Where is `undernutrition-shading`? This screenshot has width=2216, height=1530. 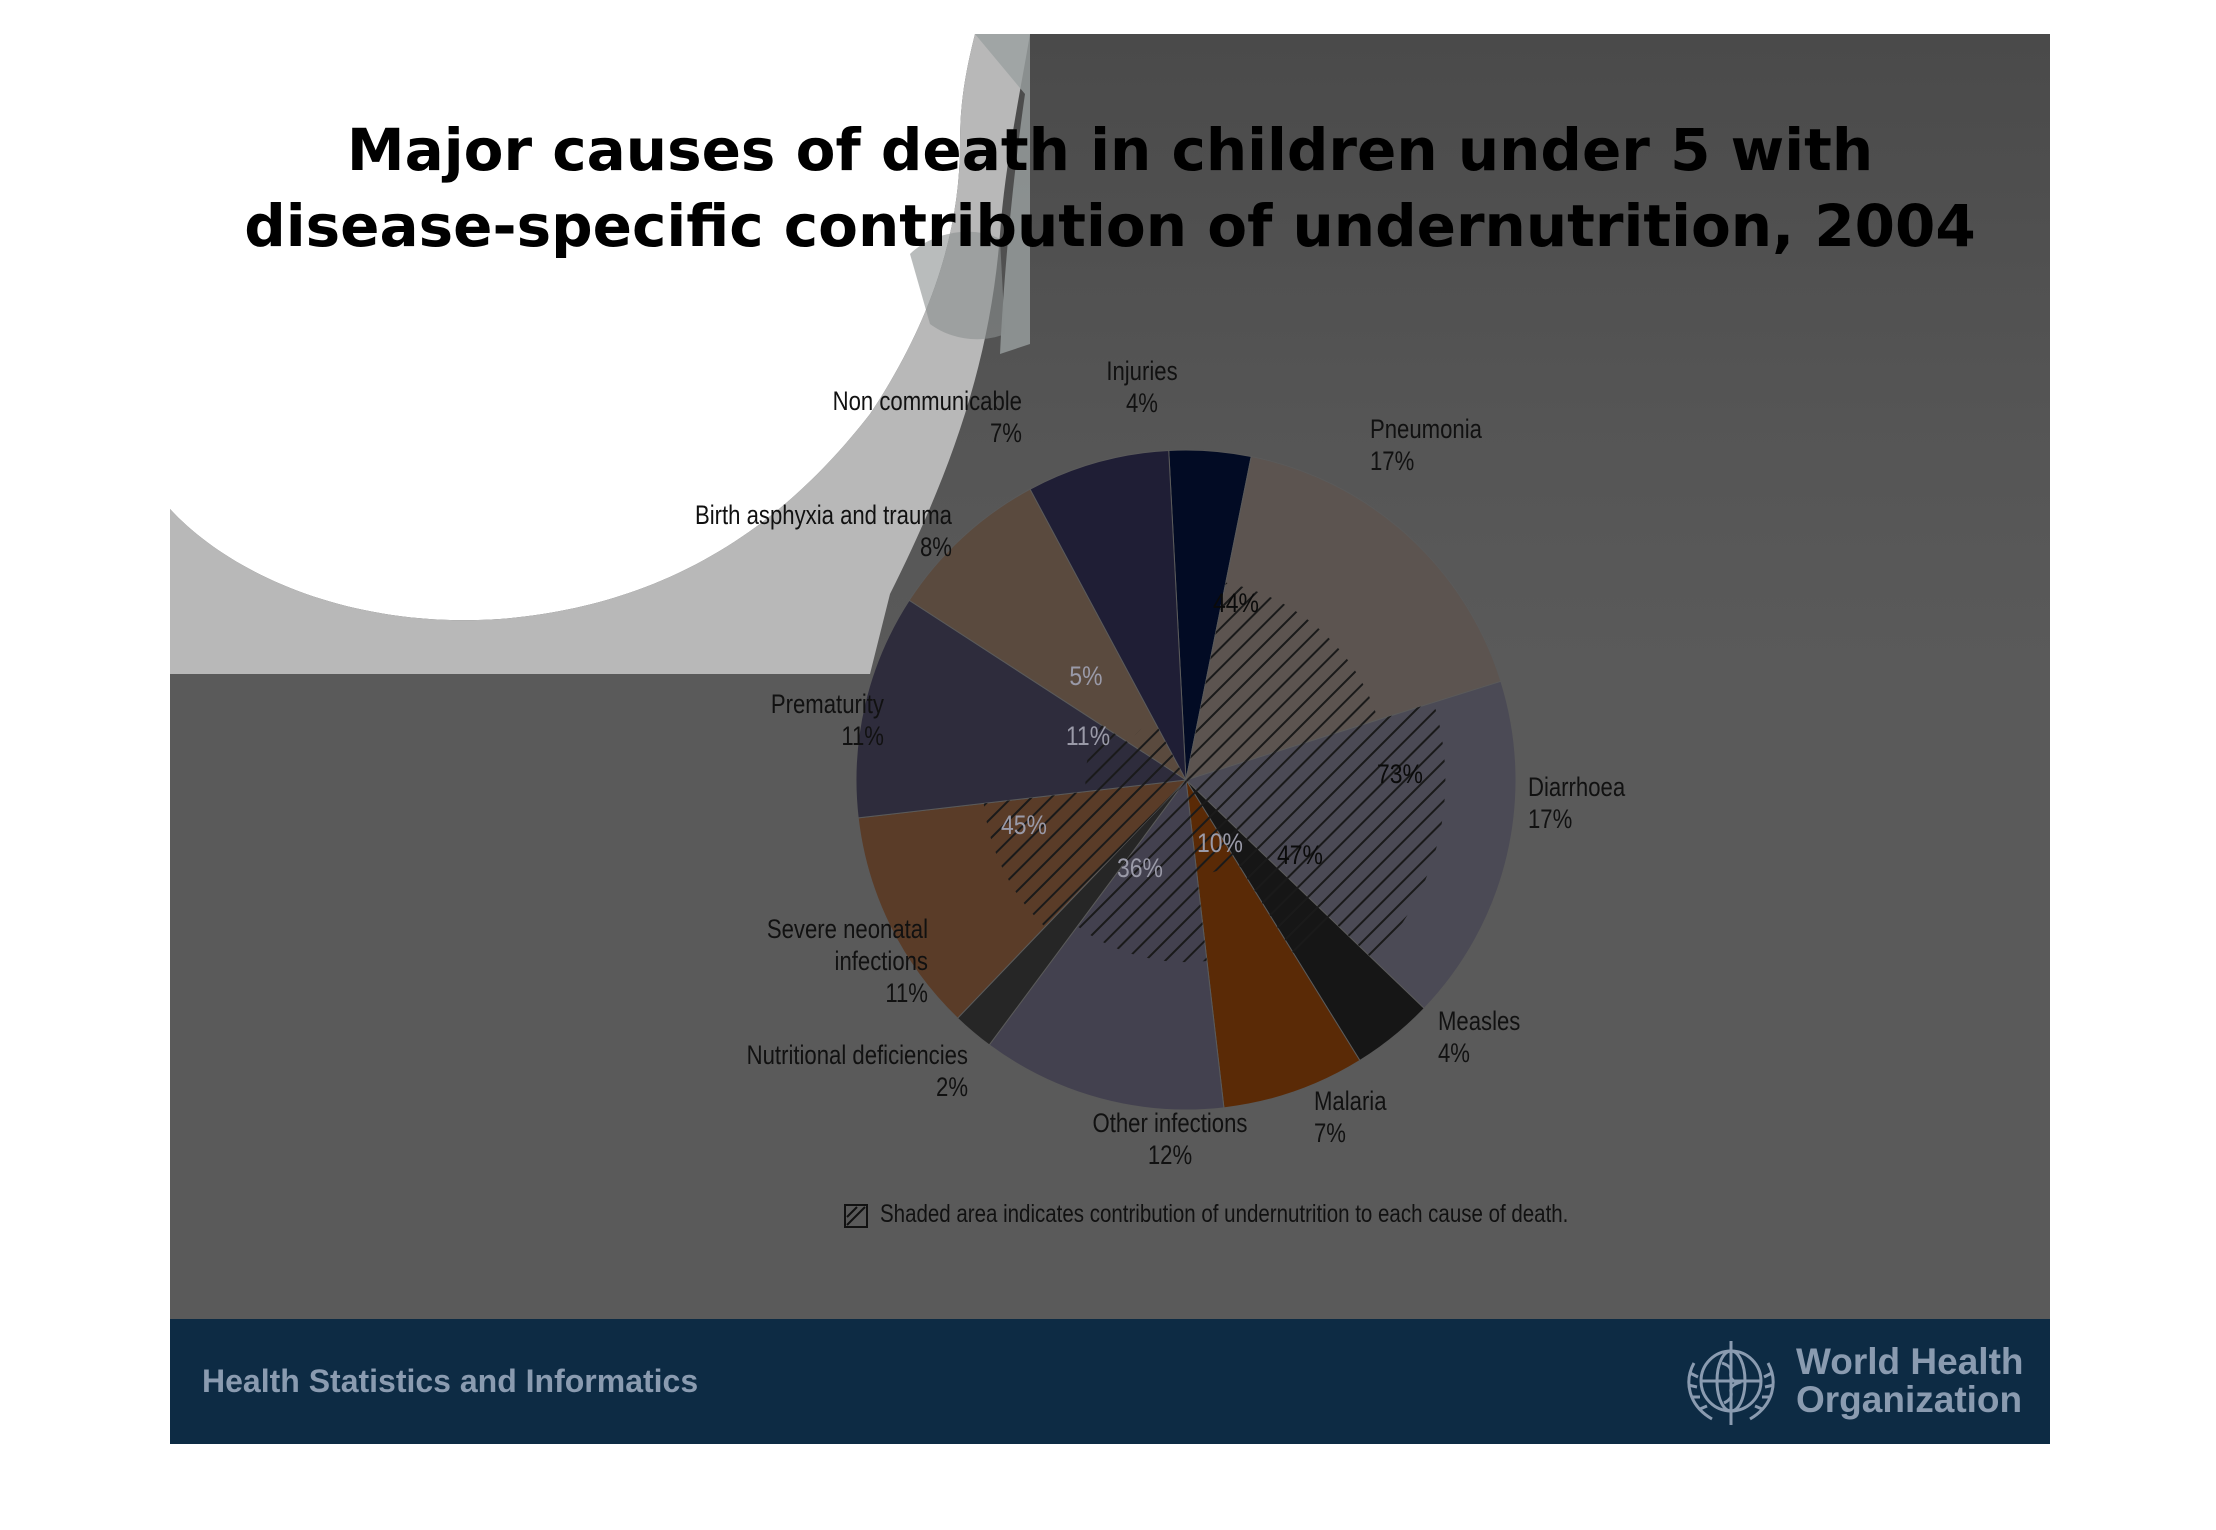
undernutrition-shading is located at coordinates (1214, 772).